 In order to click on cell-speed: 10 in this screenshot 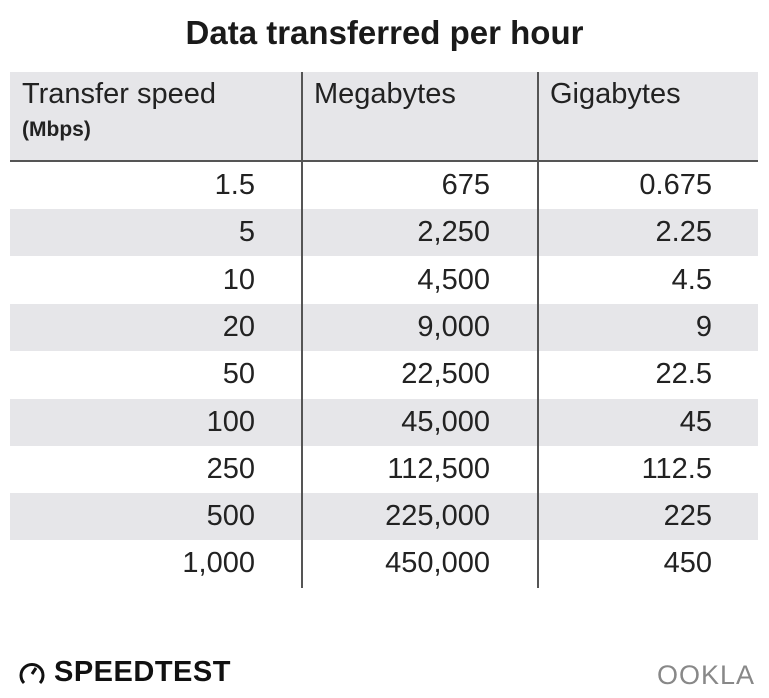, I will do `click(238, 279)`.